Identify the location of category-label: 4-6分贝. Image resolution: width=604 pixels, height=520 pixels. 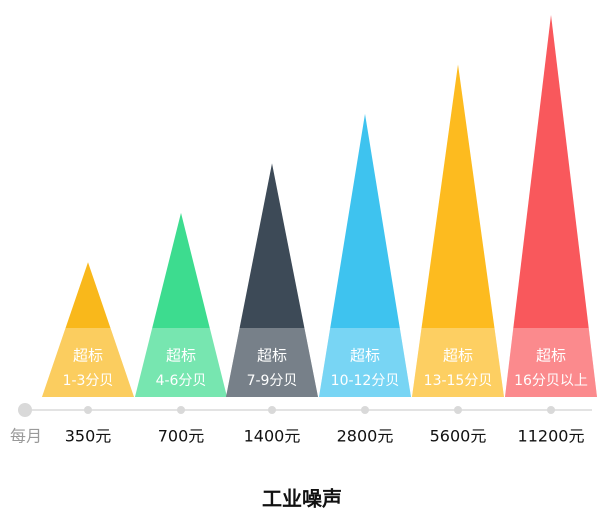
(181, 381).